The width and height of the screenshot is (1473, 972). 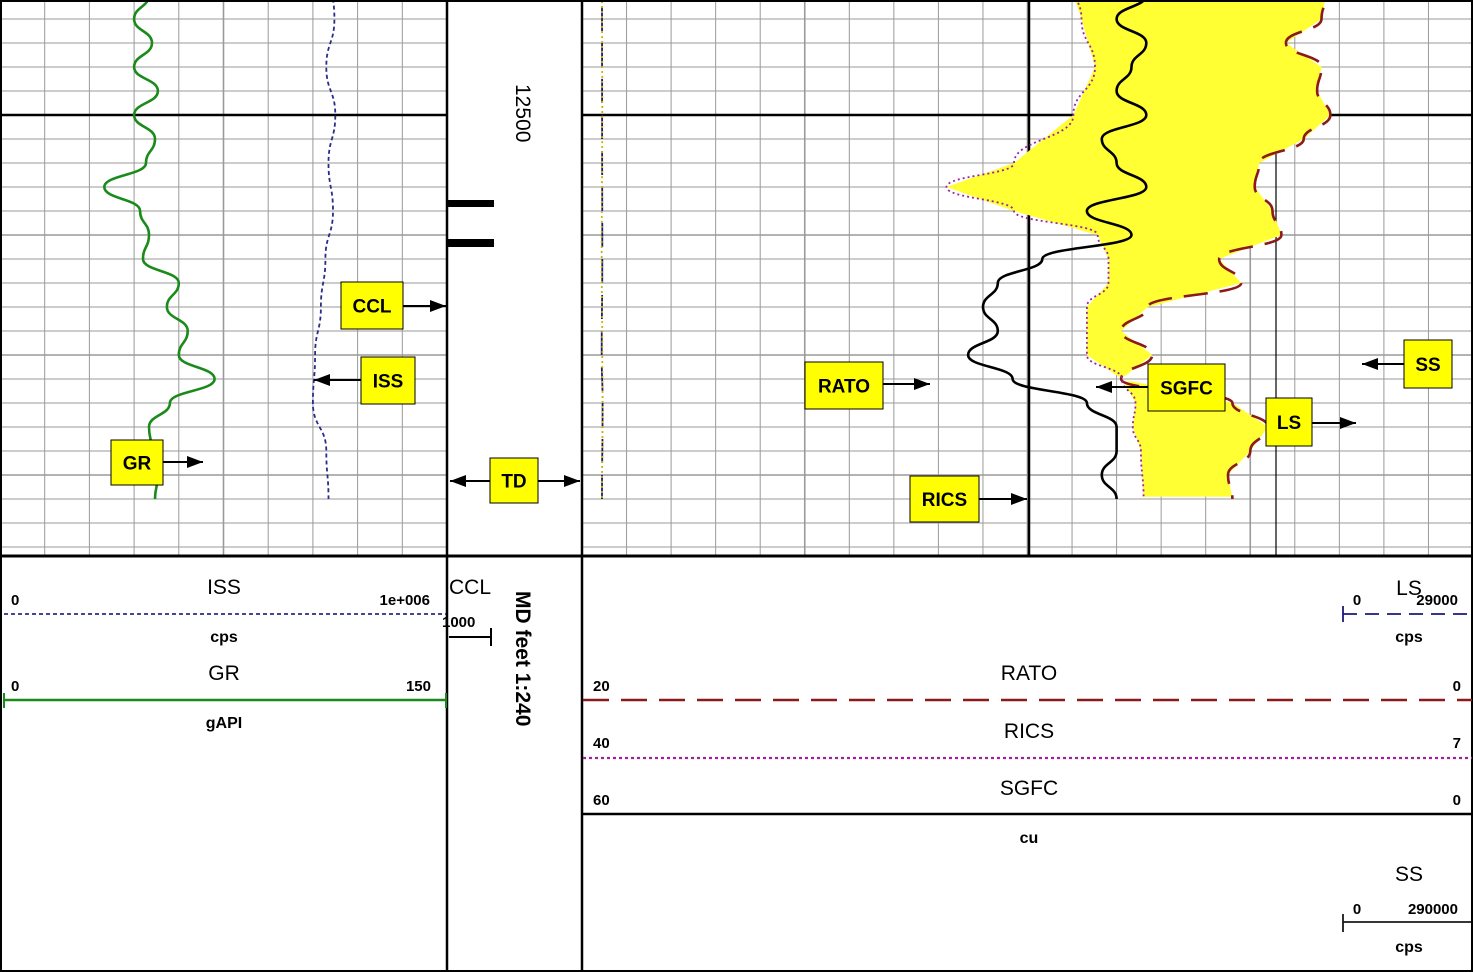 What do you see at coordinates (470, 587) in the screenshot?
I see `ccl-header-name: CCL` at bounding box center [470, 587].